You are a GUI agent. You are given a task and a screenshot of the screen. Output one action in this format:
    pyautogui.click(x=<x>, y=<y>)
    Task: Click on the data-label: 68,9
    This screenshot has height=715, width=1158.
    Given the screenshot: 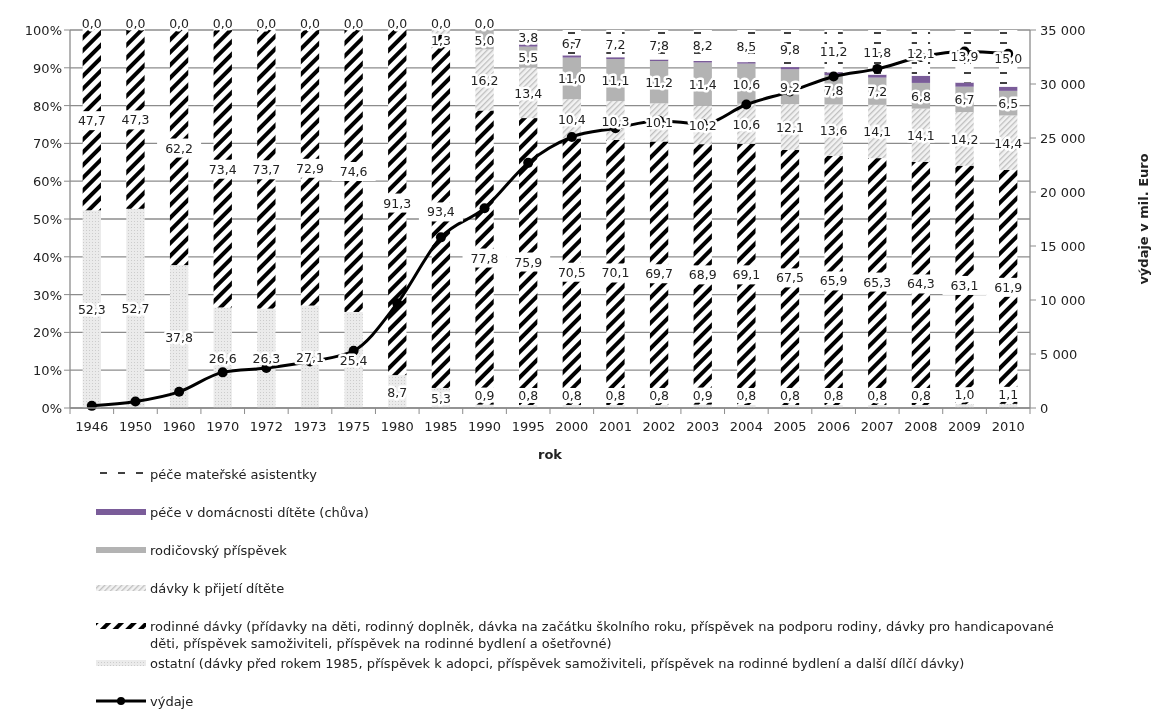 What is the action you would take?
    pyautogui.click(x=702, y=275)
    